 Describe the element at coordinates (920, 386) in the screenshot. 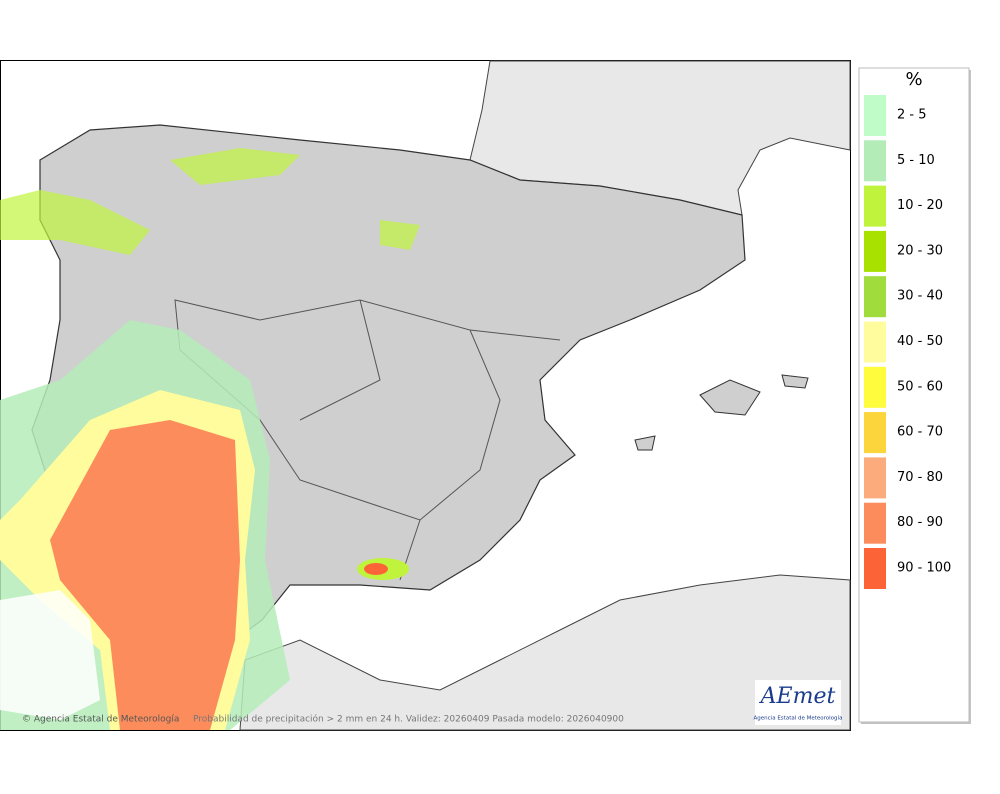

I see `legend-label: 50 - 60` at that location.